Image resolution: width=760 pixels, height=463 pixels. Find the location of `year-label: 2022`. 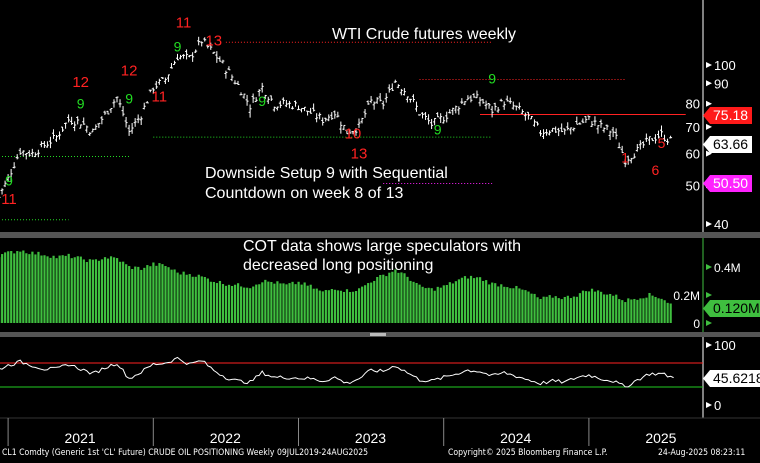

year-label: 2022 is located at coordinates (225, 438).